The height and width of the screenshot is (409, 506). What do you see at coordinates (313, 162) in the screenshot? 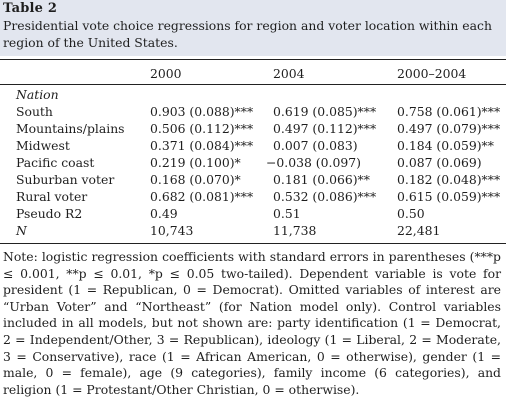
I see `cell-2004: −0.038 (0.097)` at bounding box center [313, 162].